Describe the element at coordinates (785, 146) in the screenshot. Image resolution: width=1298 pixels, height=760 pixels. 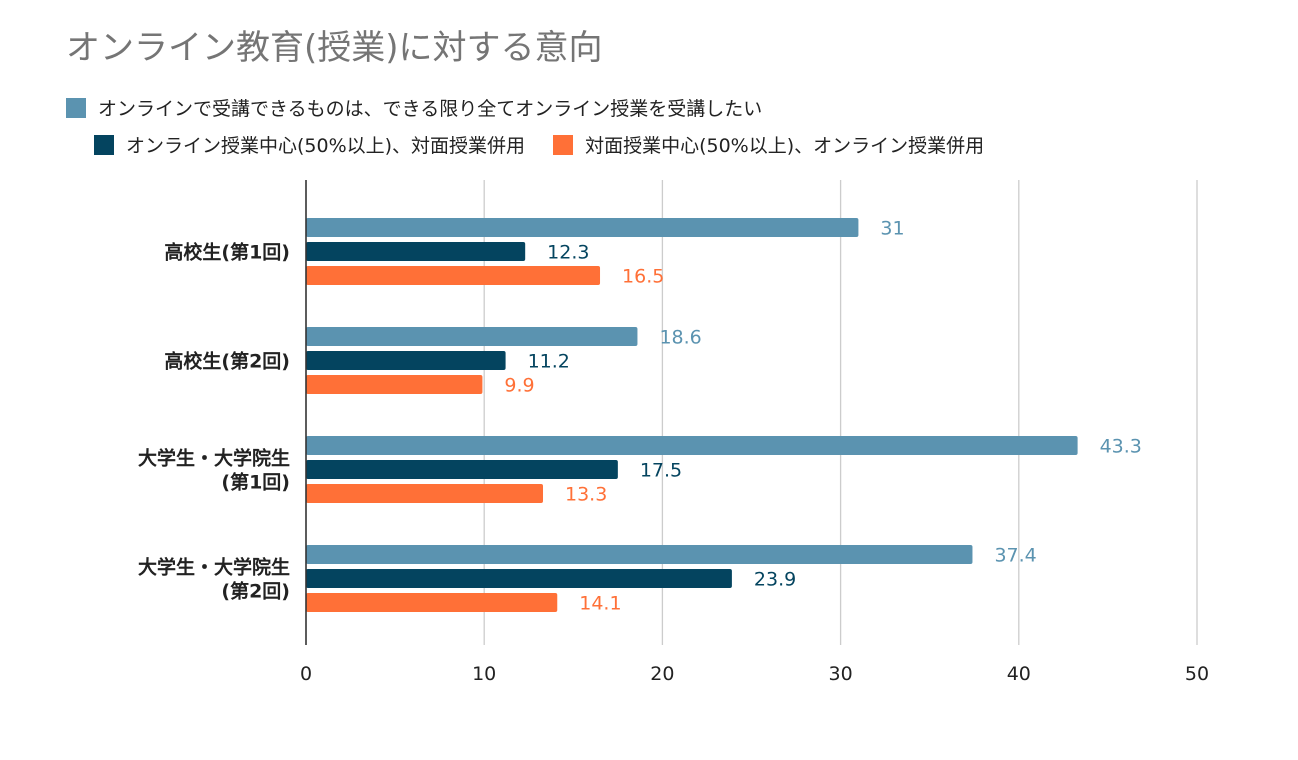
I see `legend-label-series-3: 対面授業中心(50%以上)、オンライン授業併用` at that location.